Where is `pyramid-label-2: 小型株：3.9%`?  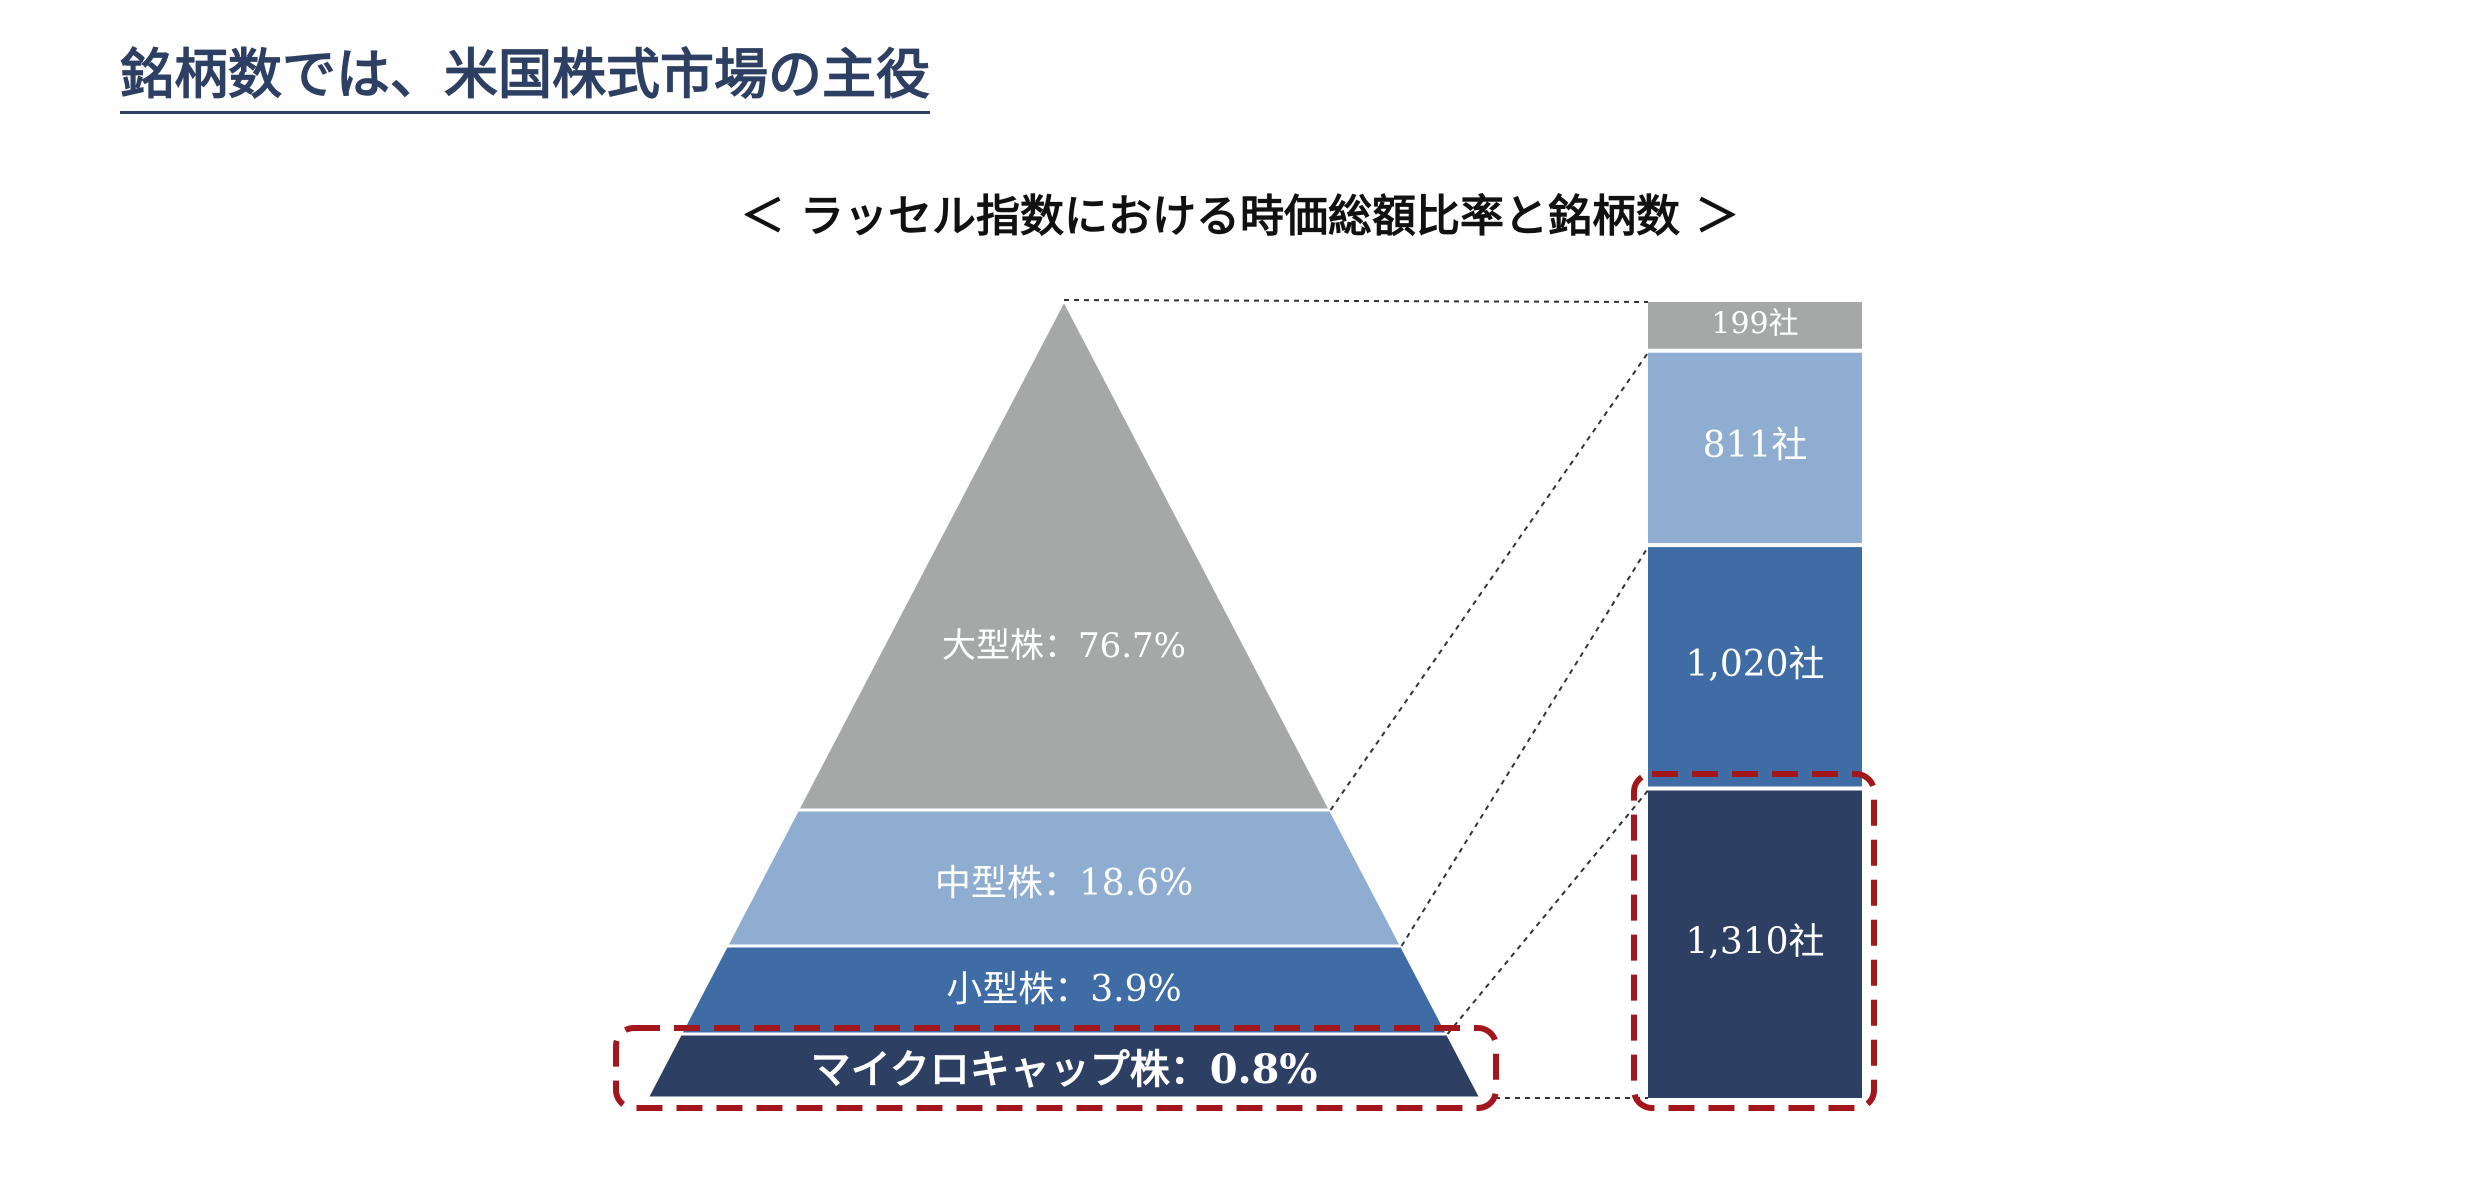
pyramid-label-2: 小型株：3.9% is located at coordinates (1063, 989).